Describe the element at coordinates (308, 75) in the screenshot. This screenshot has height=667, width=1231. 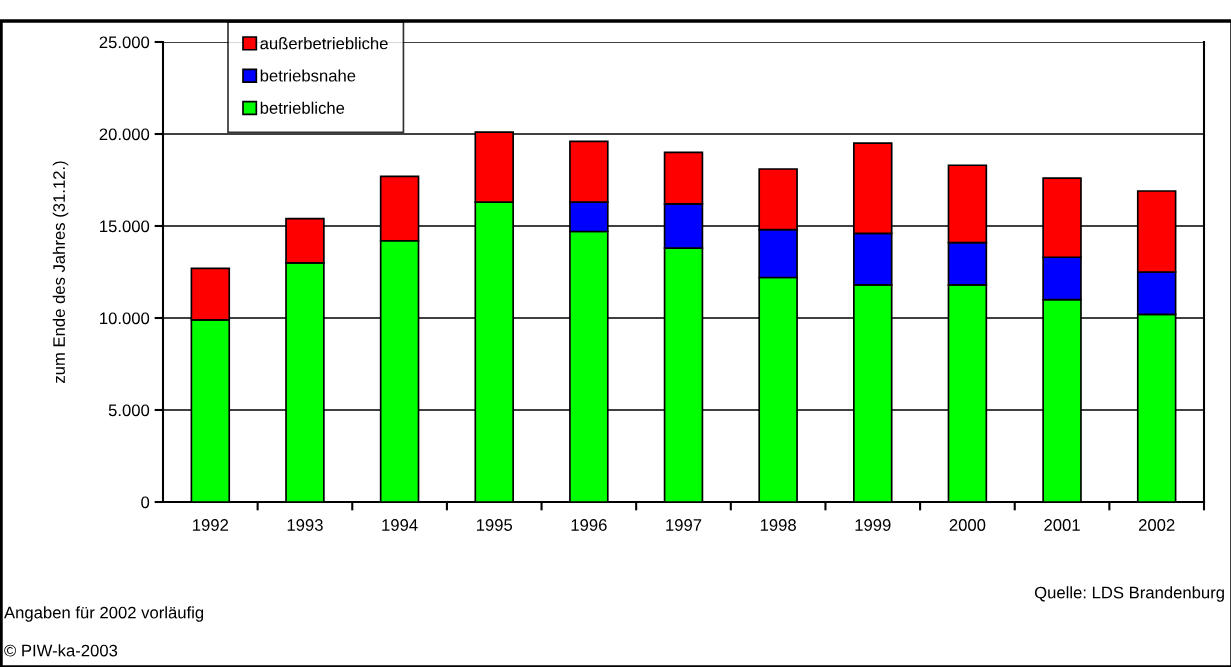
I see `legend-label: betriebsnahe` at that location.